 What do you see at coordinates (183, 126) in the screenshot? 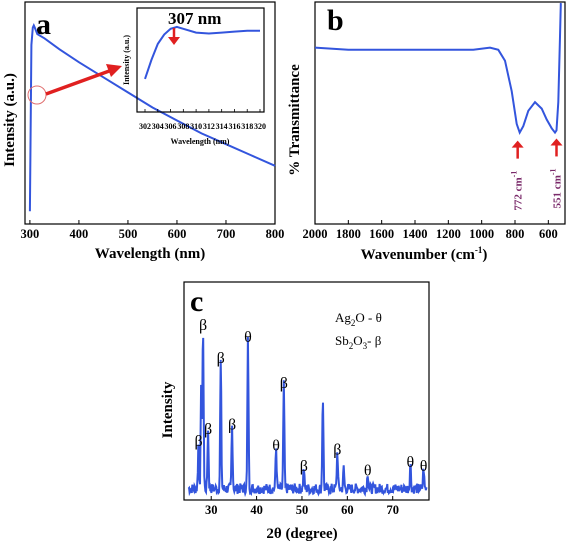
I see `panel-a-inset-x-tick-label: 308` at bounding box center [183, 126].